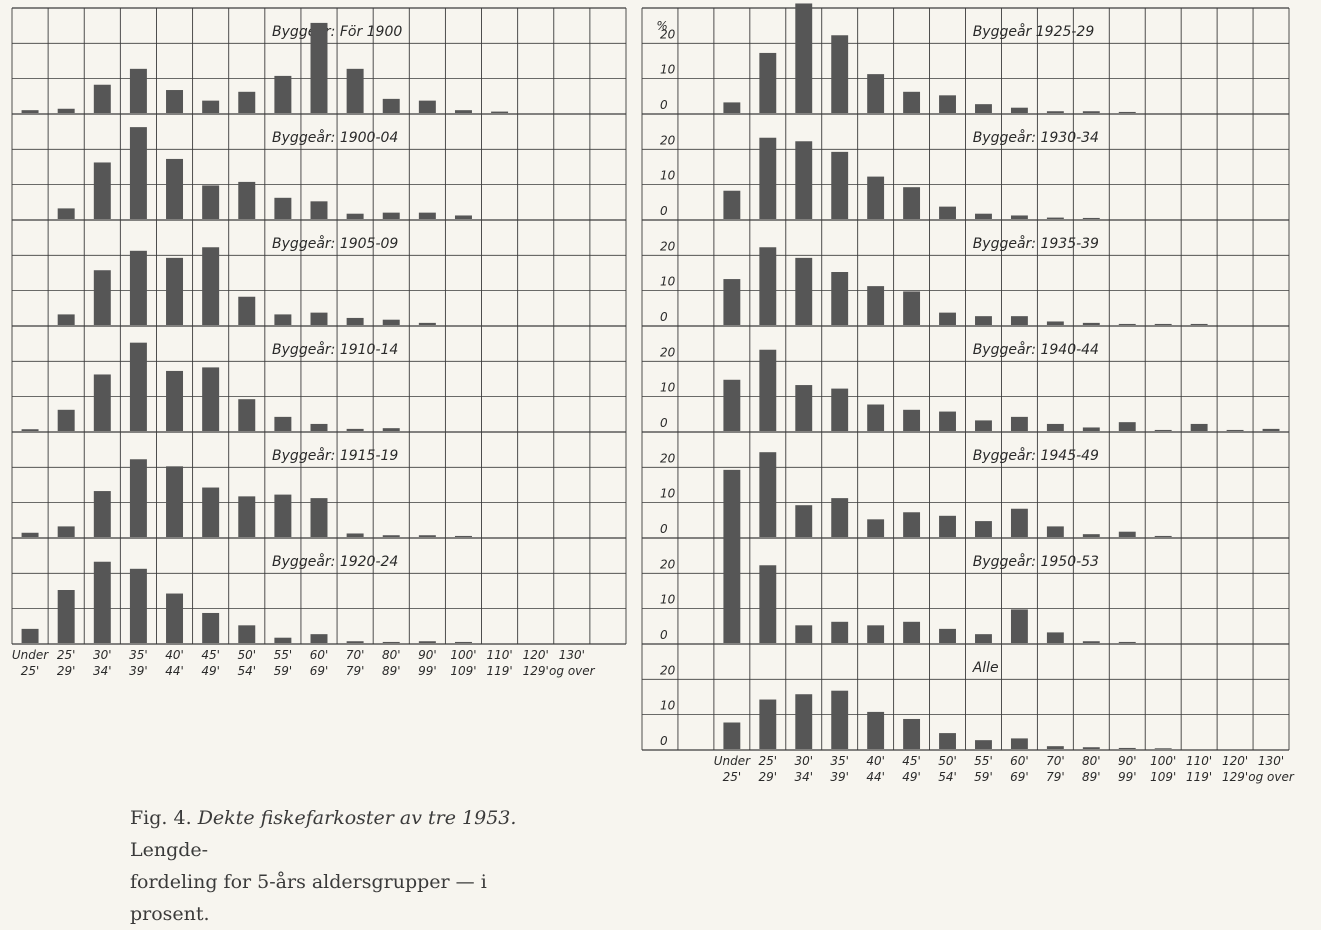 This screenshot has height=930, width=1321. I want to click on panel-left-2: Byggeår: 1905-09, so click(246, 280).